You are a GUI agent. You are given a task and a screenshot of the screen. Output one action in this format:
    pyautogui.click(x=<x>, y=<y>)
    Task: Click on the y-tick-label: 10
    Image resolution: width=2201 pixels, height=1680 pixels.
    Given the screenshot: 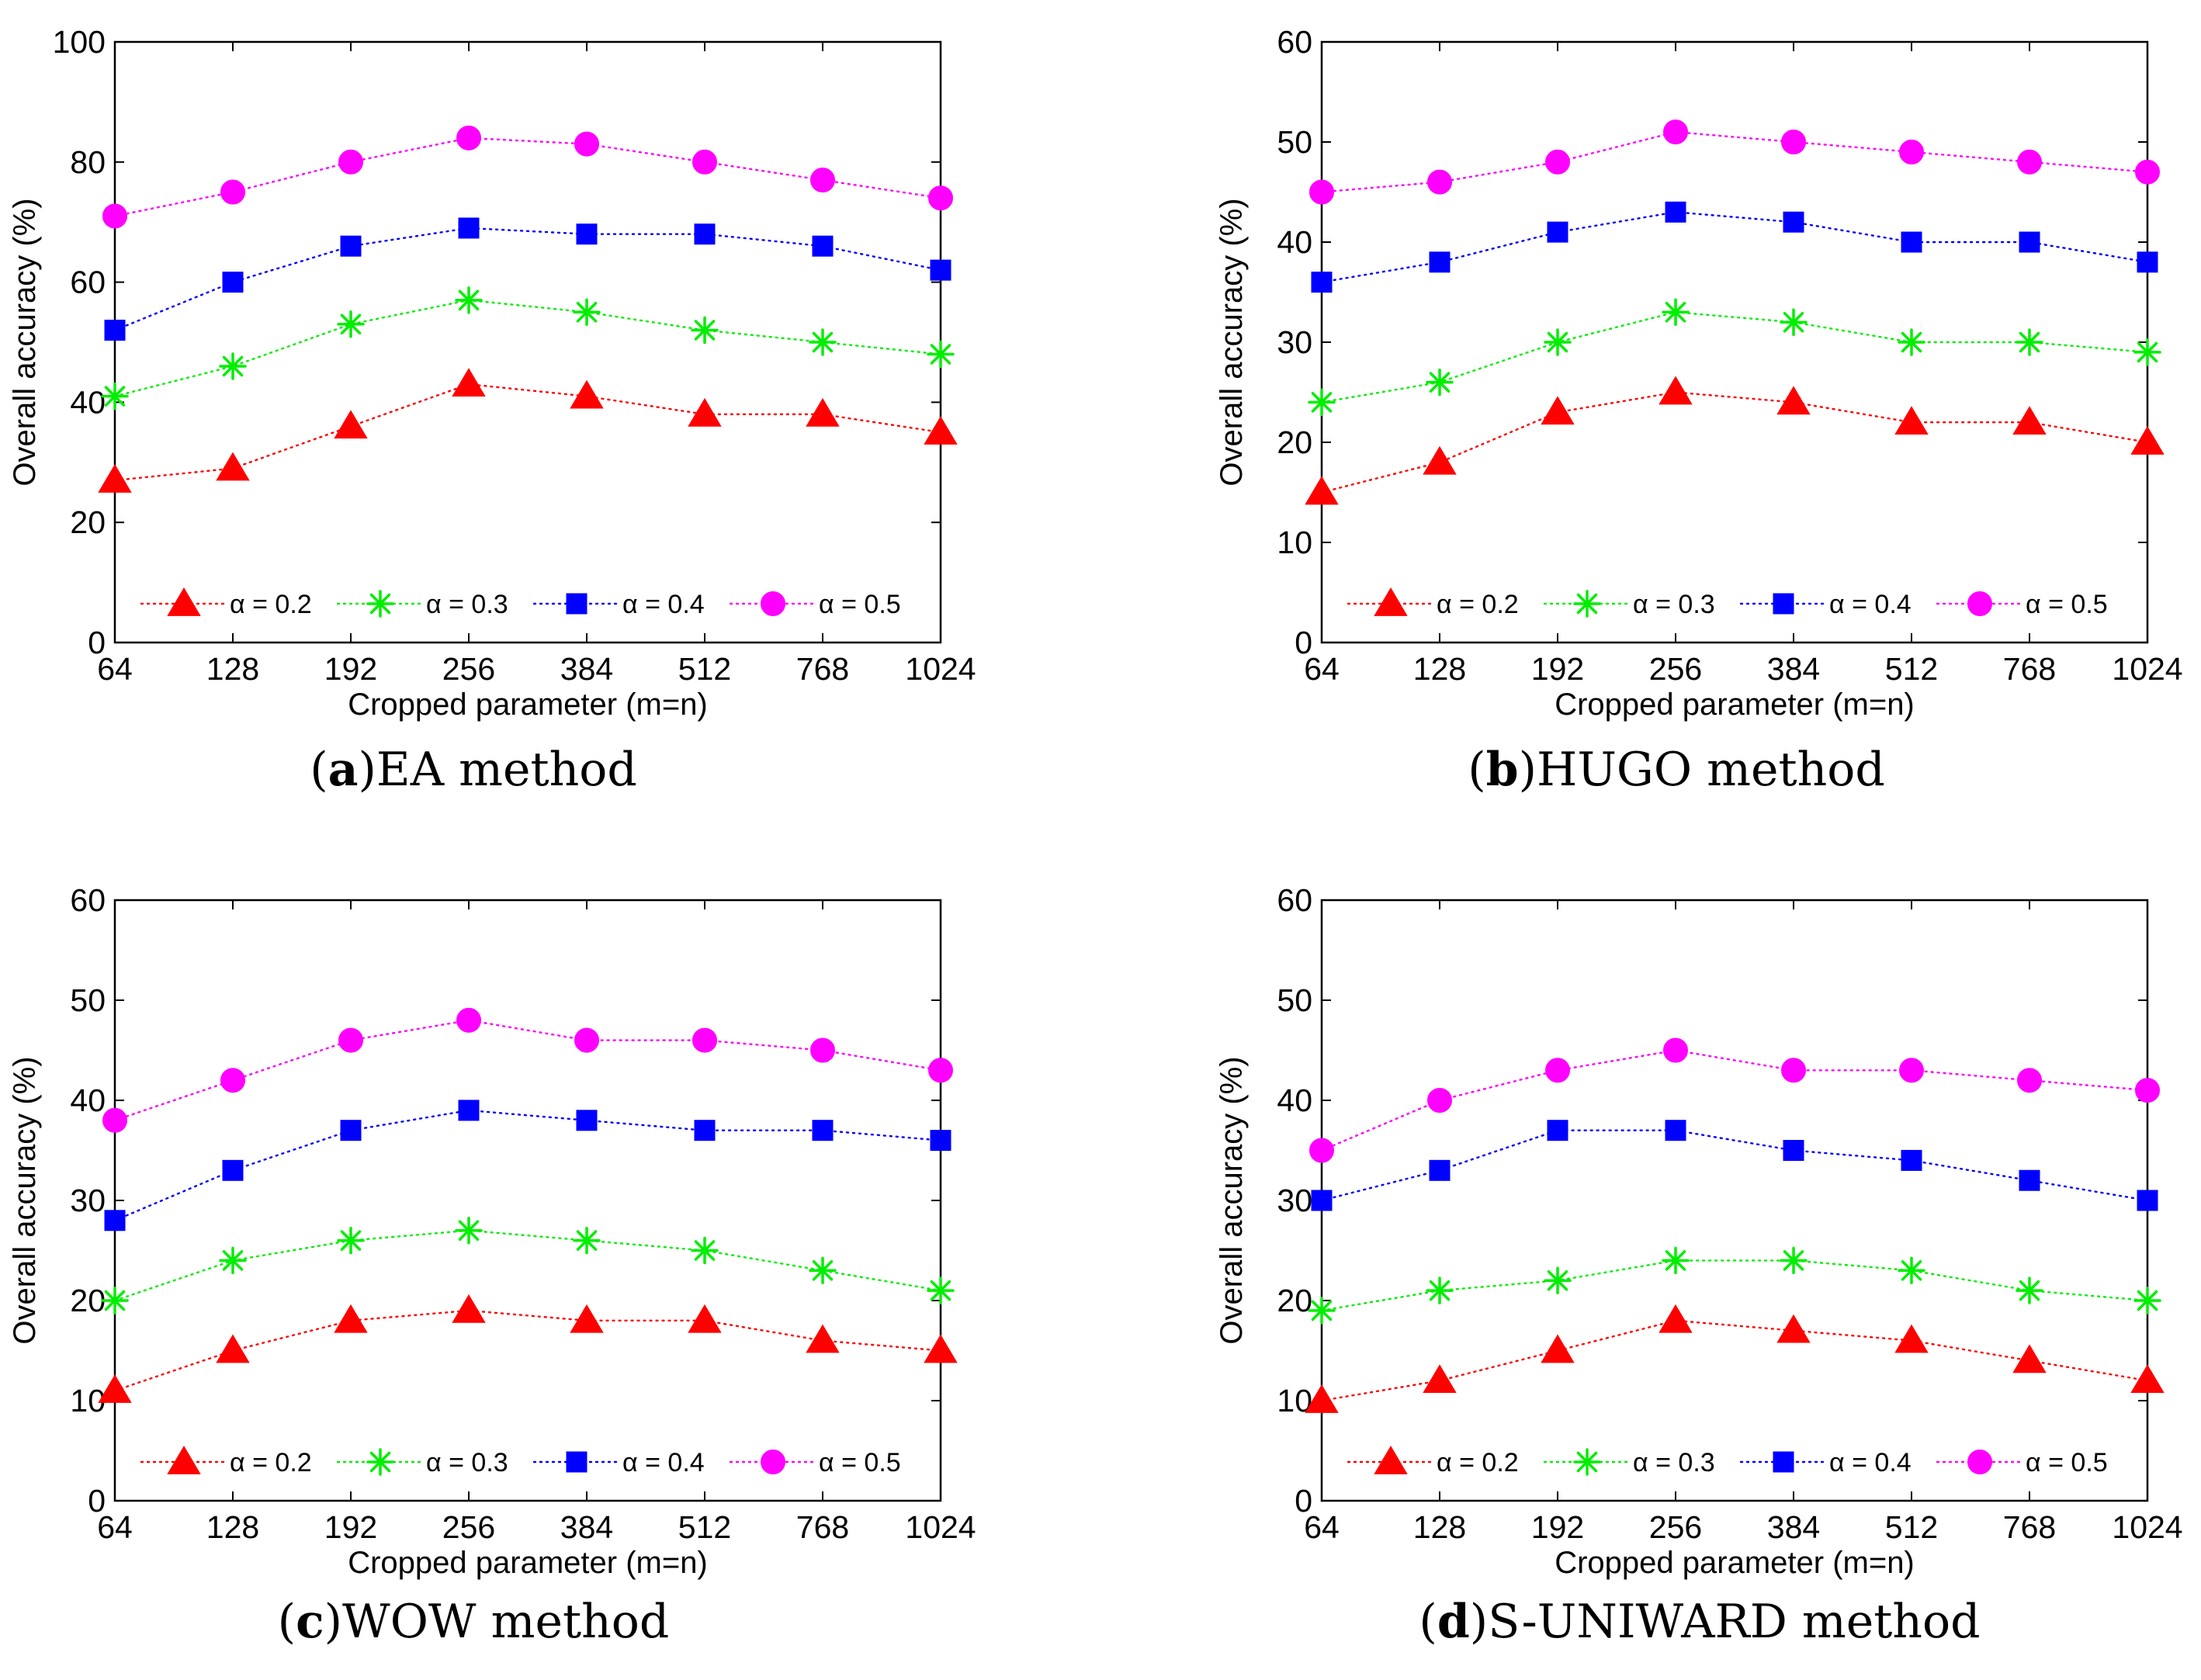 What is the action you would take?
    pyautogui.click(x=1294, y=1400)
    